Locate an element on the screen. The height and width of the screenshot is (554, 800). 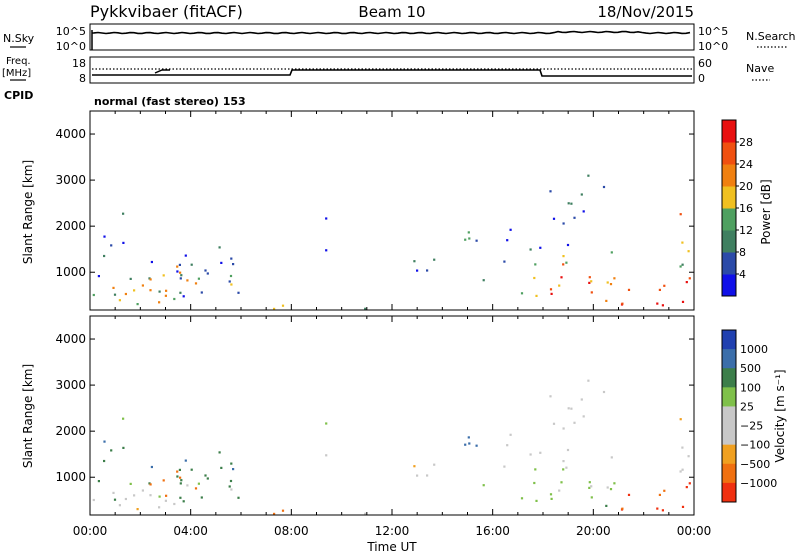
y-tick-label: 2000 is located at coordinates (70, 226).